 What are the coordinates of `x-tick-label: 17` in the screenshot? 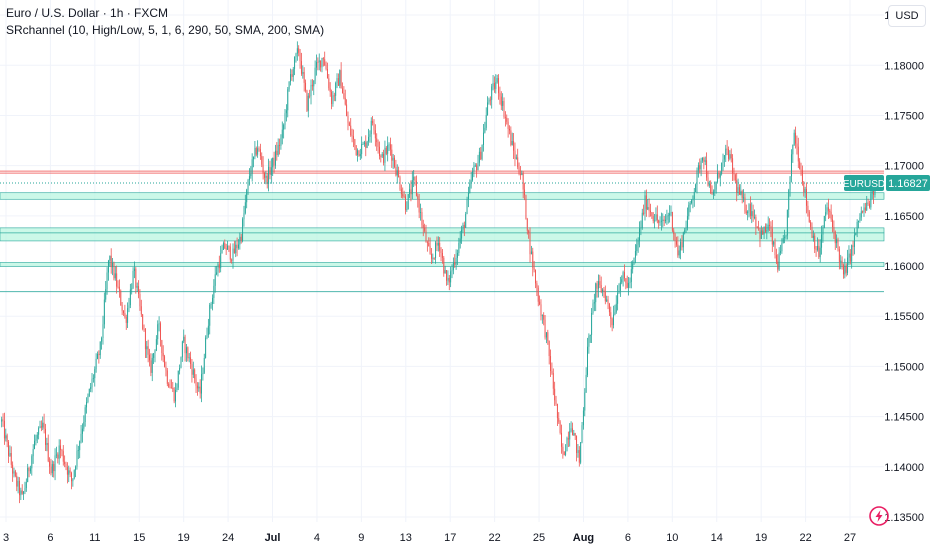 It's located at (450, 538).